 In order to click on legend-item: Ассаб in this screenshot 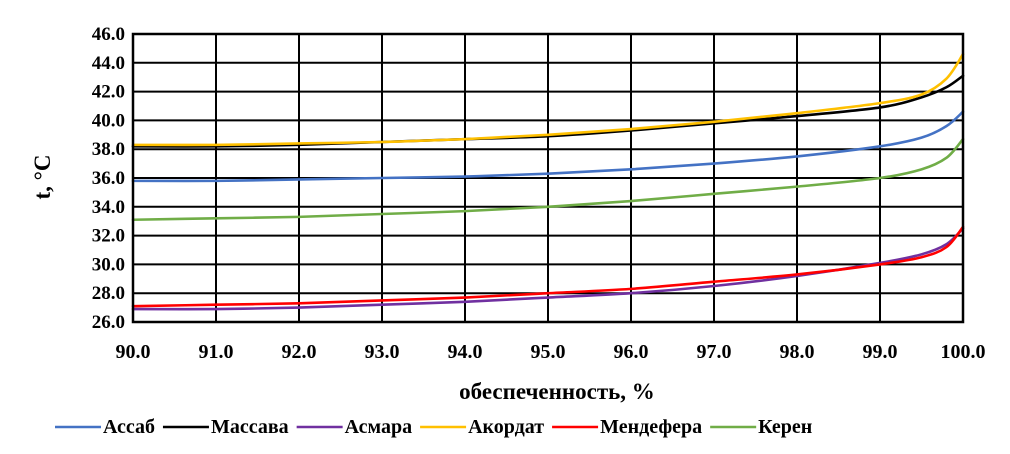, I will do `click(105, 427)`.